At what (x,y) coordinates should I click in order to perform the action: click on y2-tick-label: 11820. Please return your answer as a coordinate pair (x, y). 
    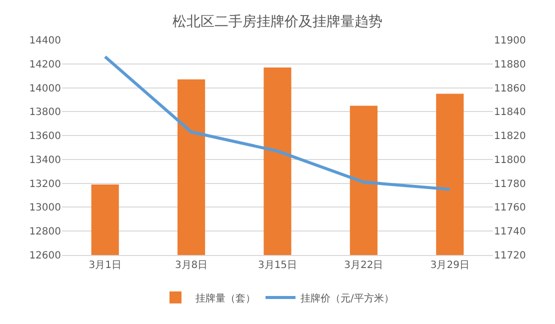
    Looking at the image, I should click on (510, 136).